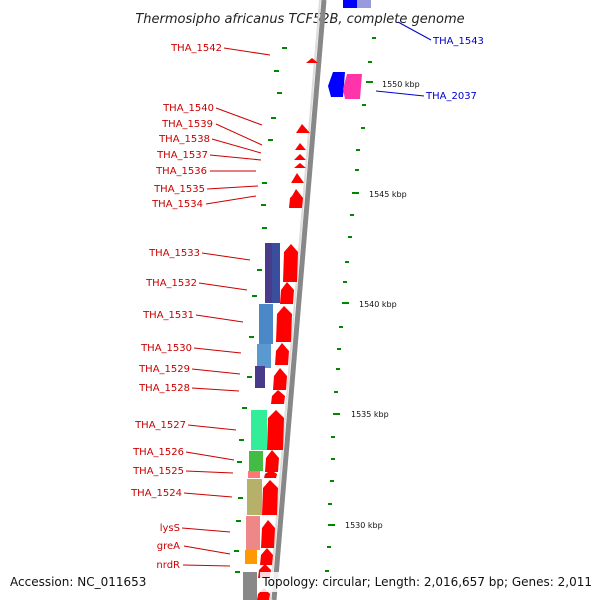 The image size is (600, 600). I want to click on label-tha-1525: THA_1525, so click(158, 471).